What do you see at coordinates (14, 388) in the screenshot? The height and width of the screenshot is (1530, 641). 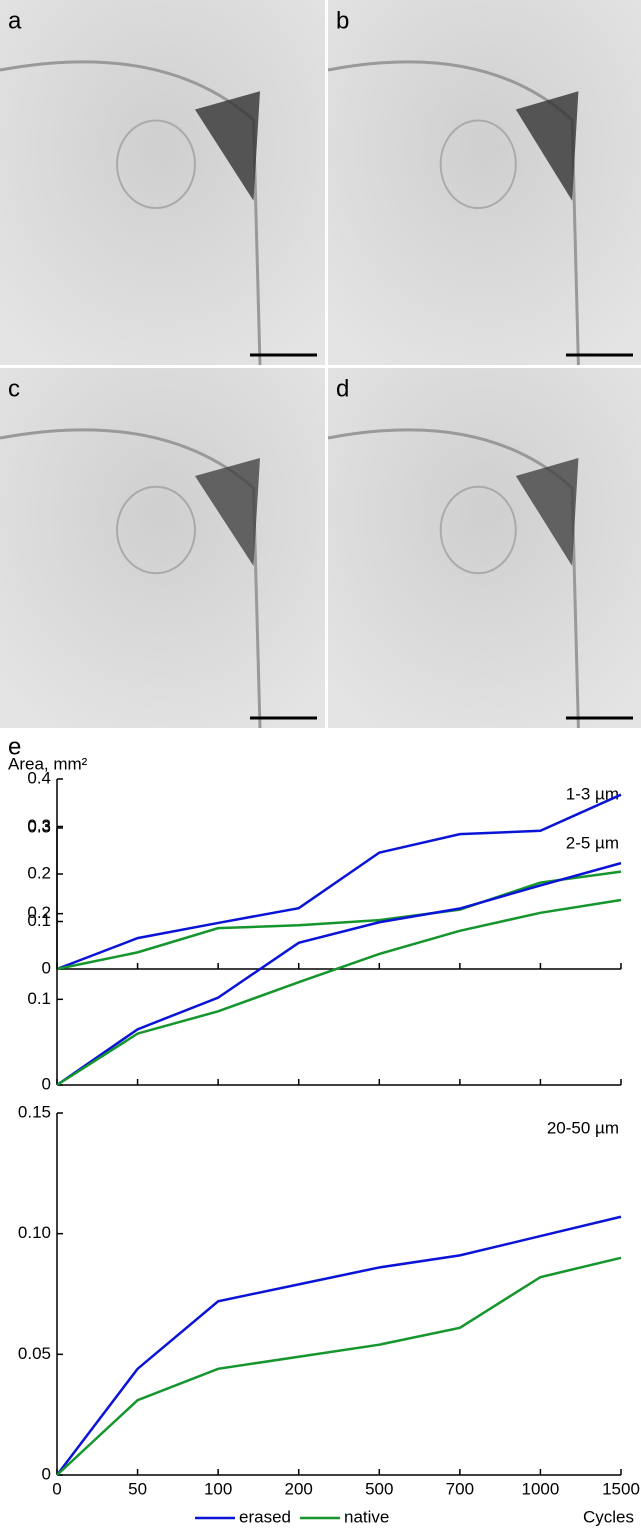 I see `panel-label: c` at bounding box center [14, 388].